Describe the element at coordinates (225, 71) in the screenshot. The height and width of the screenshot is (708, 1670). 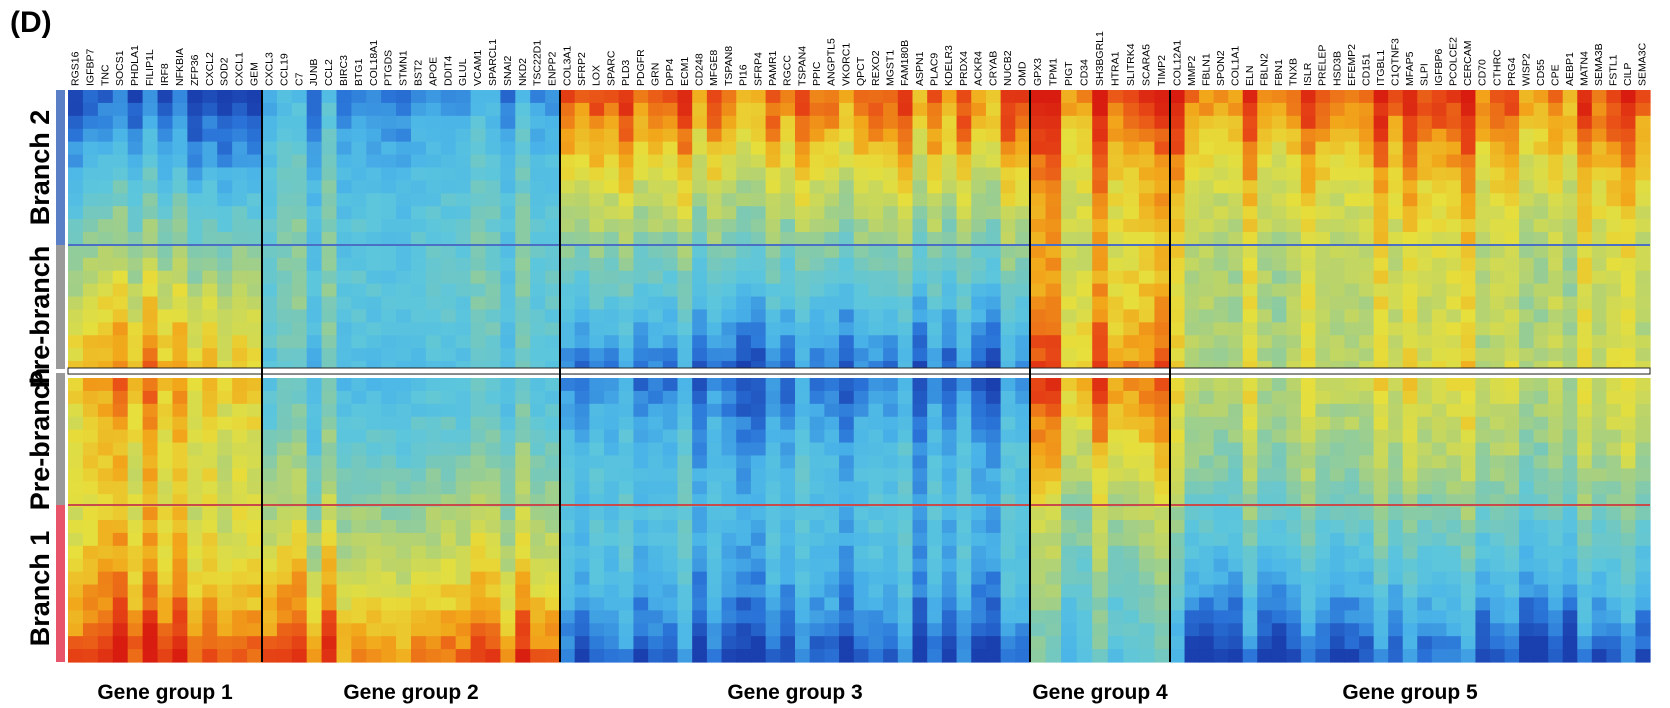
I see `gene-label: SOD2` at that location.